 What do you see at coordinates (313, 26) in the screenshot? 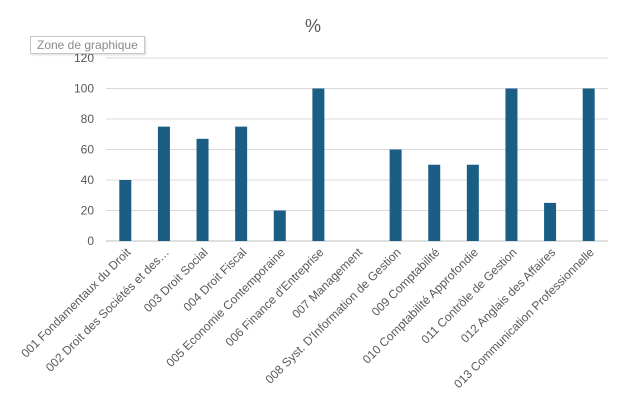
I see `chart-title: %` at bounding box center [313, 26].